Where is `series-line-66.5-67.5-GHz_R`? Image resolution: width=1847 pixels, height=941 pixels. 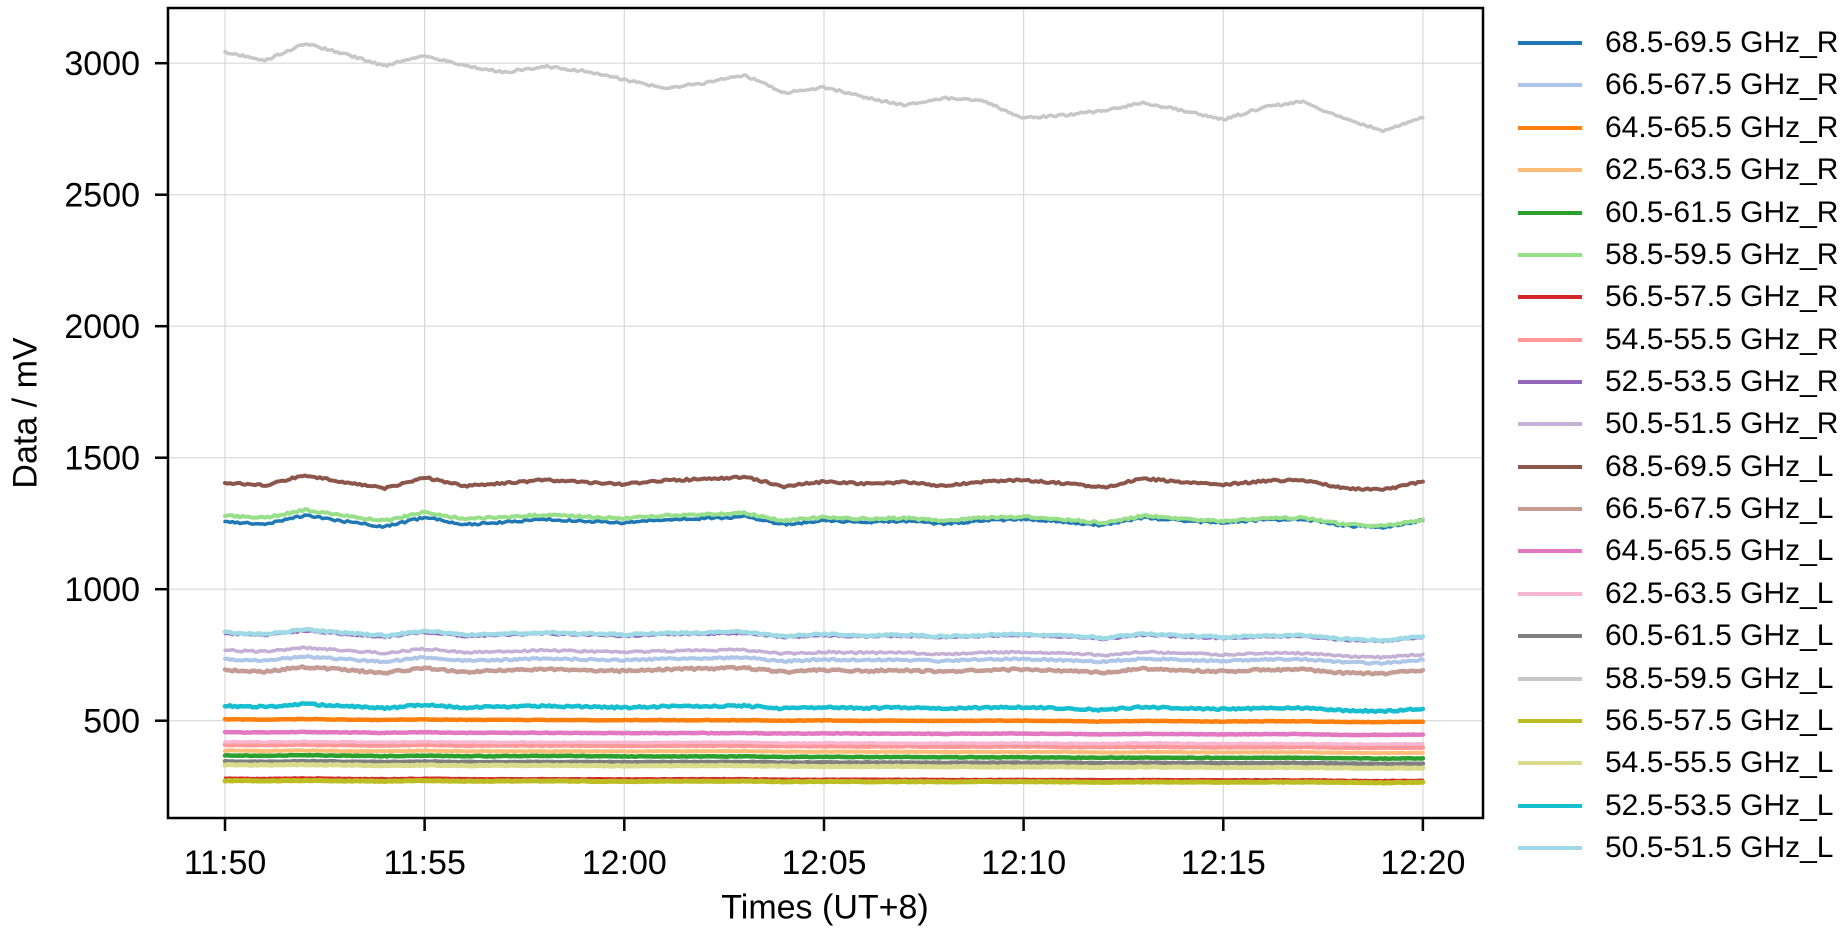
series-line-66.5-67.5-GHz_R is located at coordinates (824, 660).